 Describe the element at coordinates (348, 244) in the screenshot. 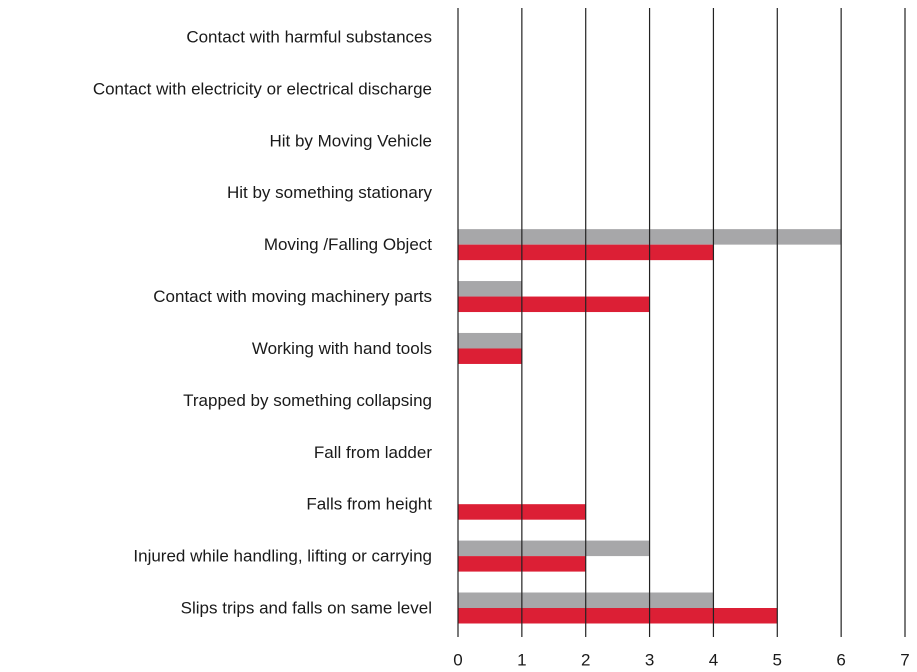

I see `category-label: Moving /Falling Object` at that location.